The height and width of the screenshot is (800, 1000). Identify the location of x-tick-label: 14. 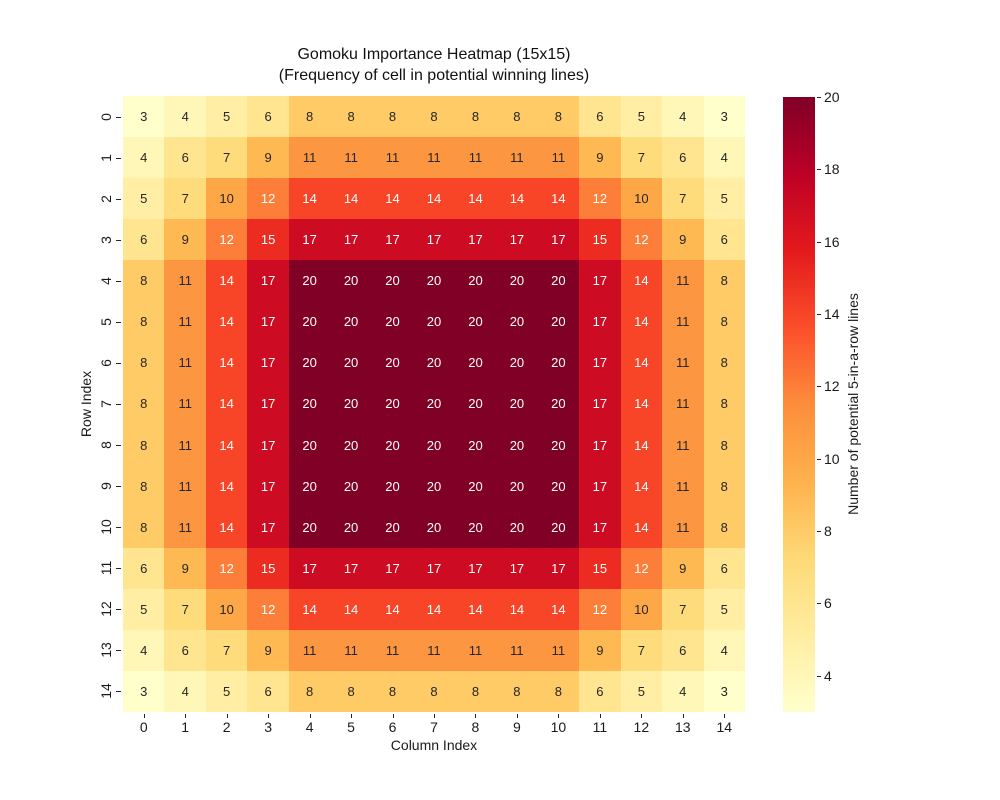
(724, 727).